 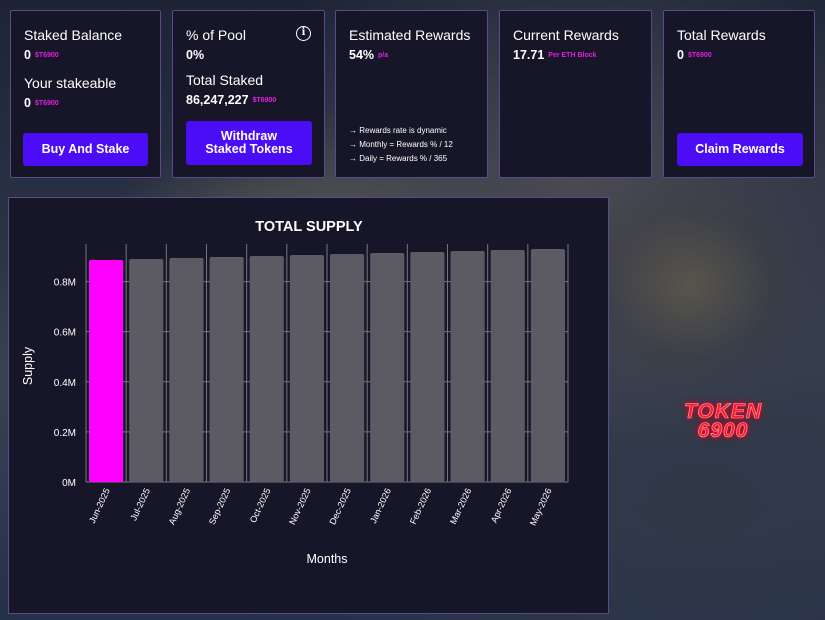 What do you see at coordinates (327, 559) in the screenshot?
I see `x-axis-label: Months` at bounding box center [327, 559].